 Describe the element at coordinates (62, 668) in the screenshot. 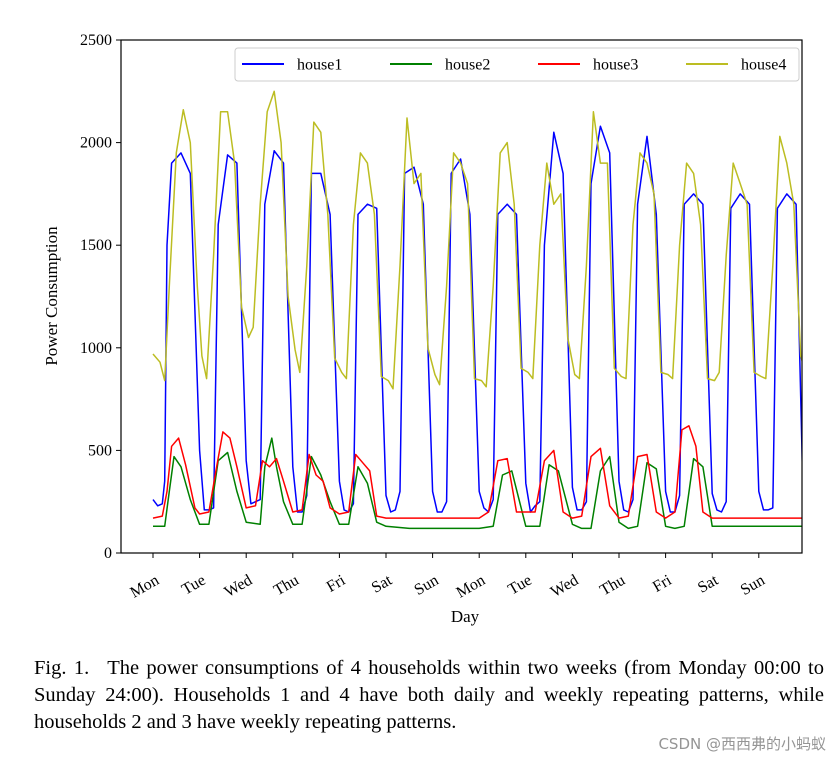

I see `caption-label: Fig. 1.` at that location.